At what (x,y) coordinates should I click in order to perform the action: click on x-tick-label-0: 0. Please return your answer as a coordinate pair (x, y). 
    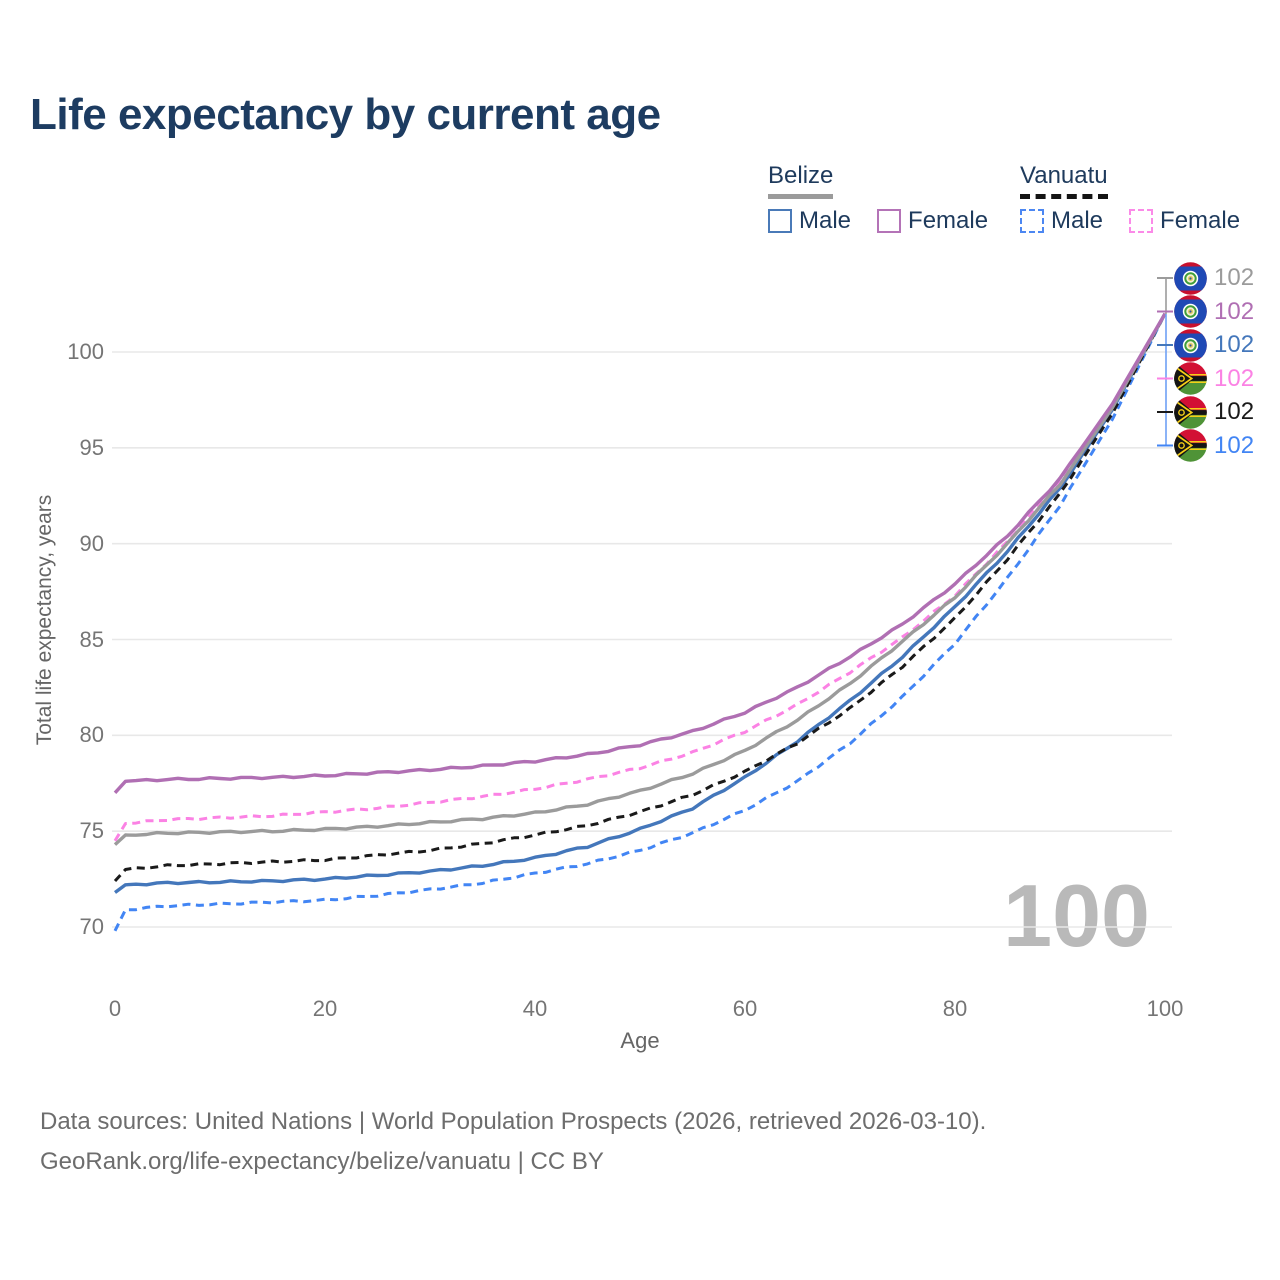
    Looking at the image, I should click on (115, 1008).